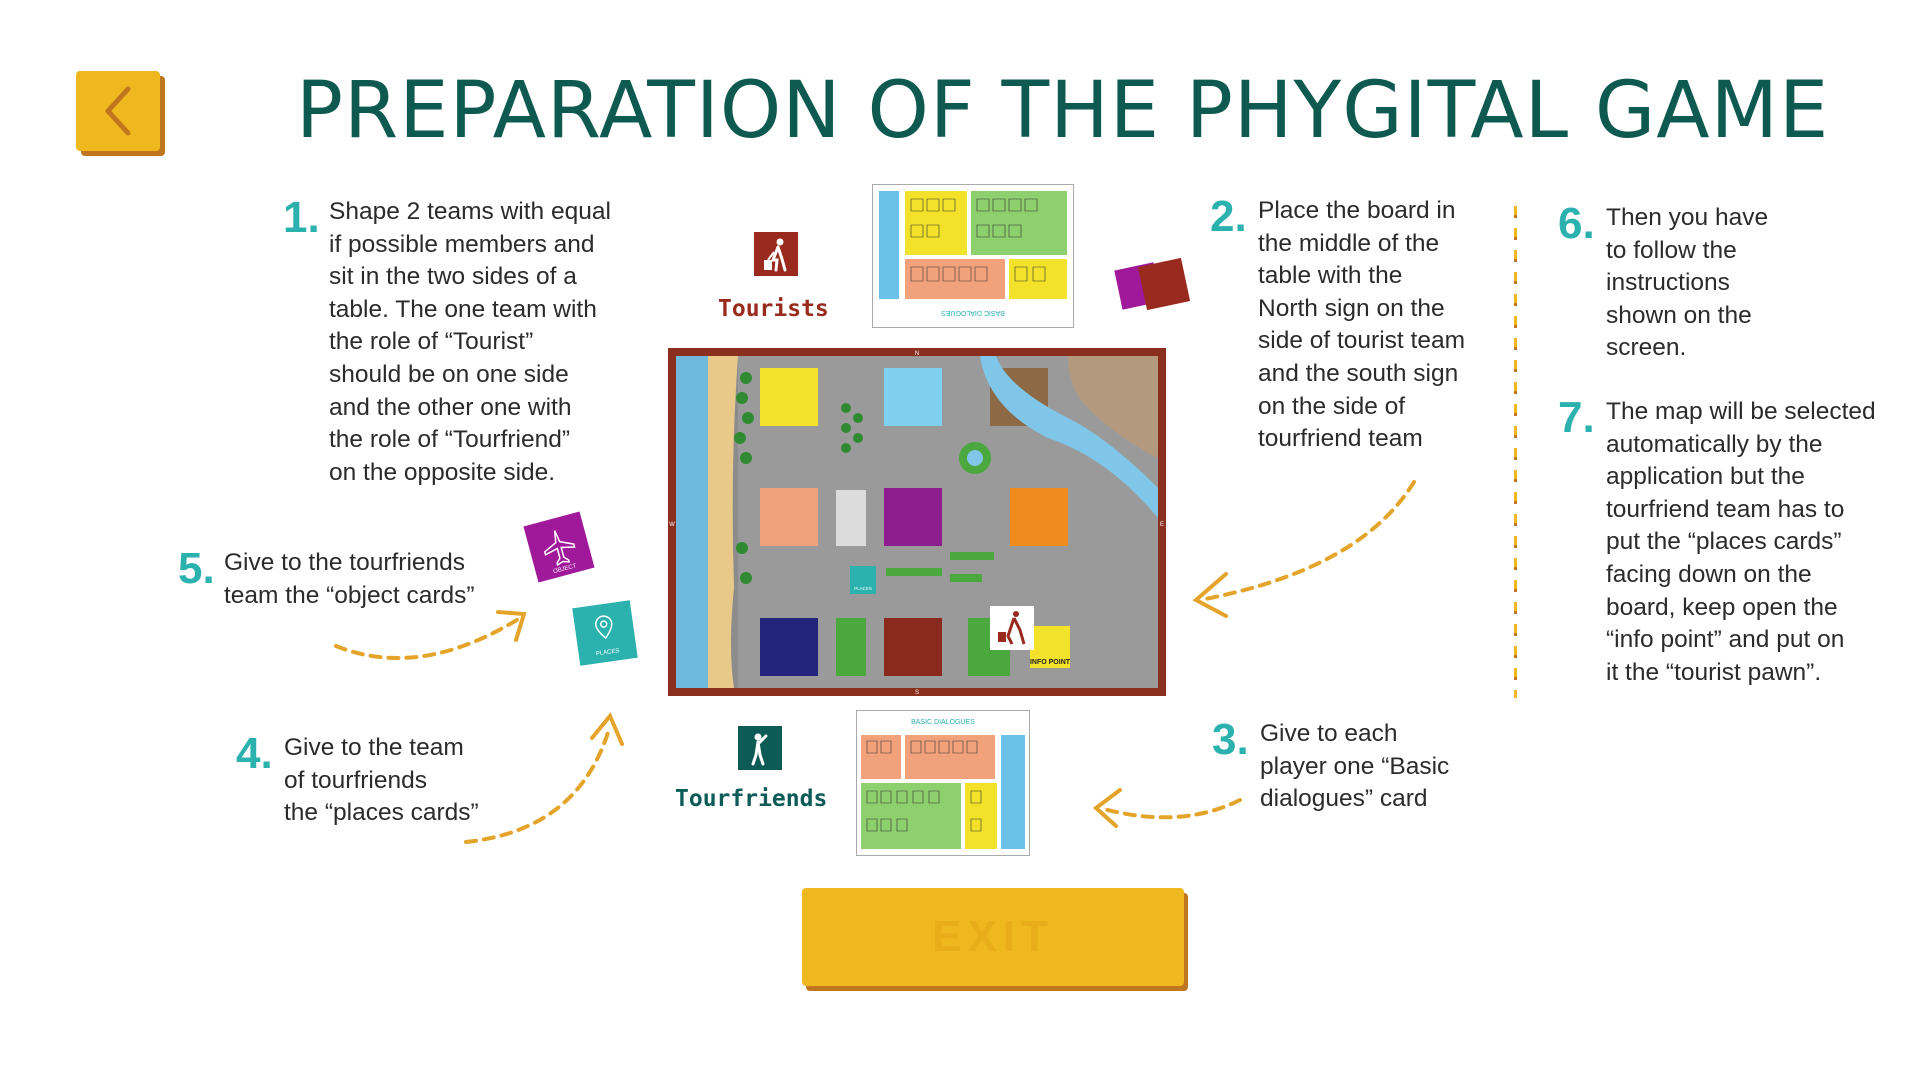 This screenshot has width=1920, height=1080. What do you see at coordinates (773, 309) in the screenshot?
I see `tourists-label: Tourists` at bounding box center [773, 309].